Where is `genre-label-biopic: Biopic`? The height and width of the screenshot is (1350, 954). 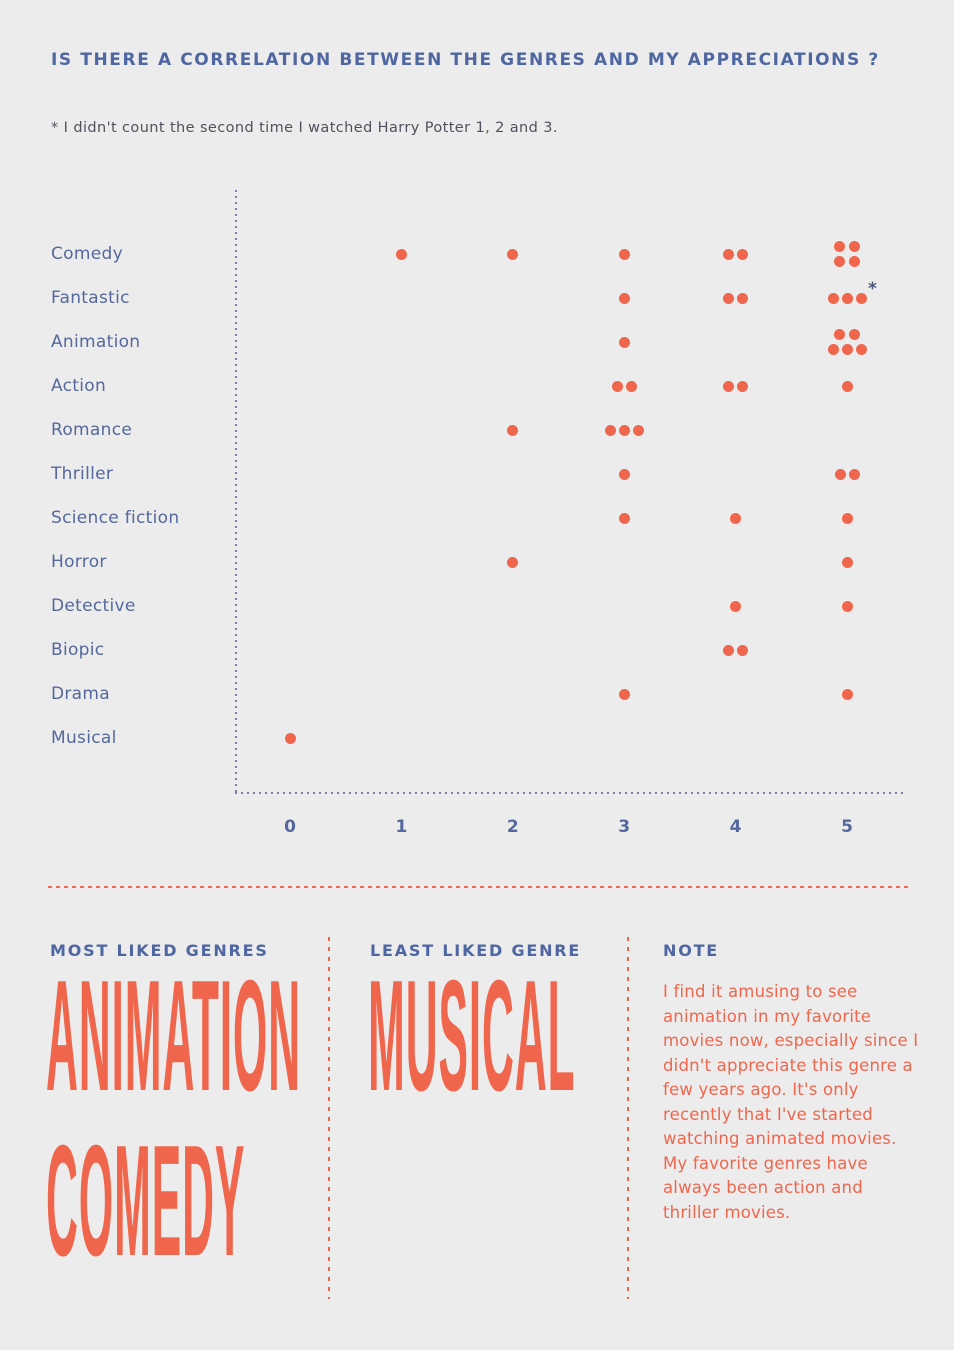 genre-label-biopic: Biopic is located at coordinates (78, 650).